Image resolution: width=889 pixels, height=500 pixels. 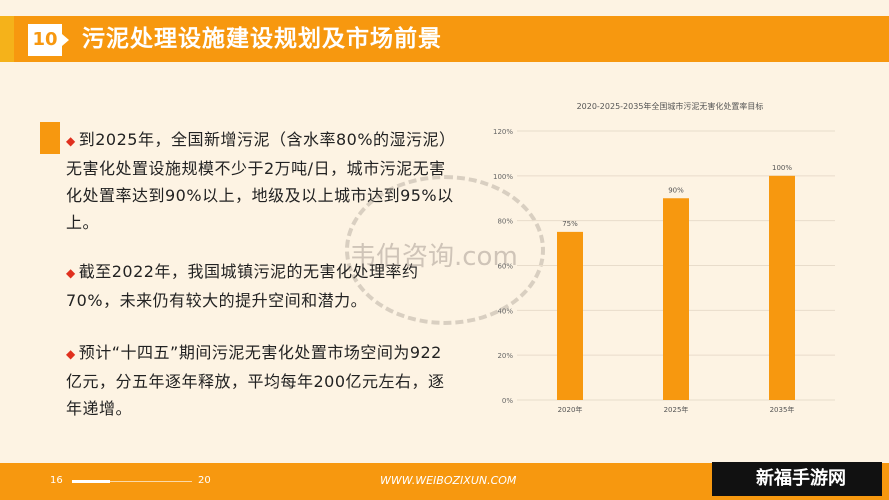 What do you see at coordinates (56, 480) in the screenshot?
I see `page-current: 16` at bounding box center [56, 480].